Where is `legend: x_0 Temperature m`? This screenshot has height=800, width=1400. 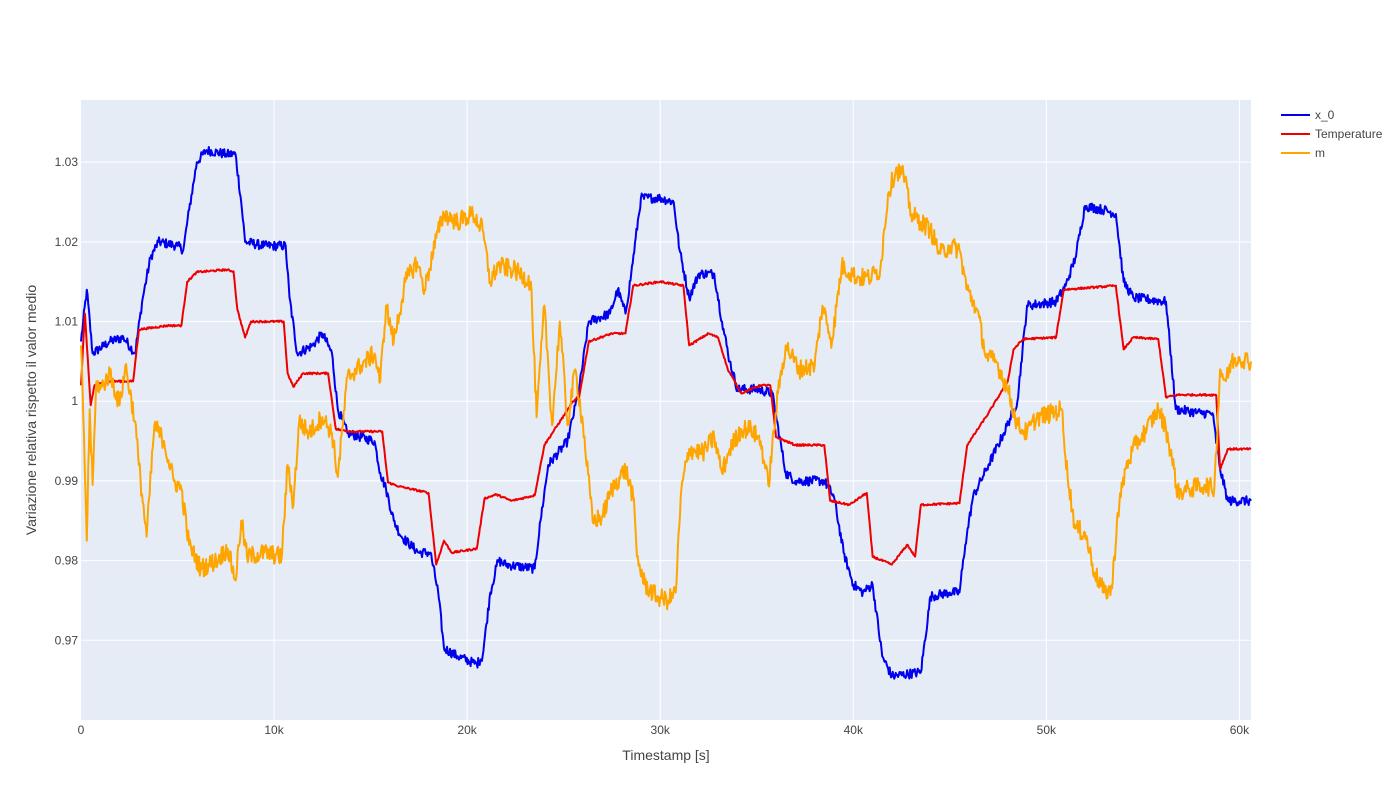
legend: x_0 Temperature m is located at coordinates (1332, 134).